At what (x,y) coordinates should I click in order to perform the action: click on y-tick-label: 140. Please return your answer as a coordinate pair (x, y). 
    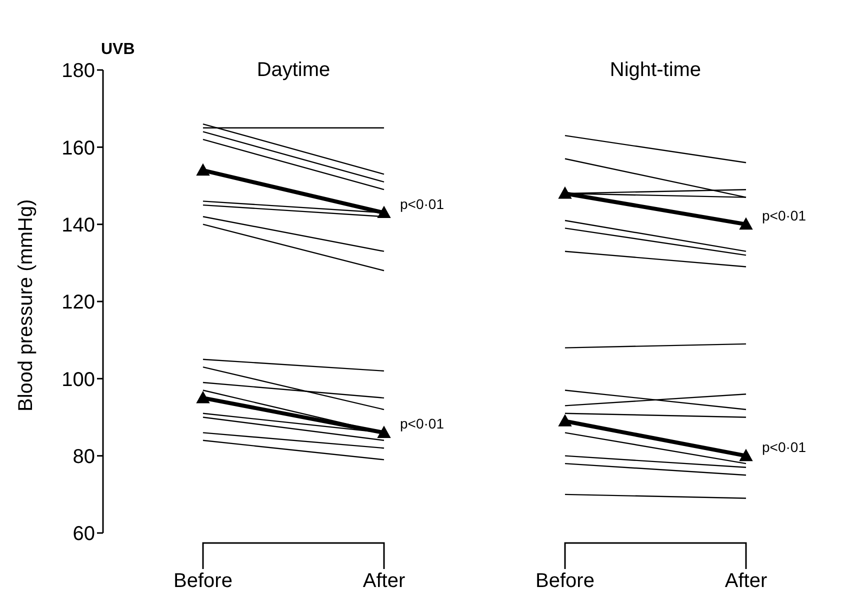
    Looking at the image, I should click on (78, 225).